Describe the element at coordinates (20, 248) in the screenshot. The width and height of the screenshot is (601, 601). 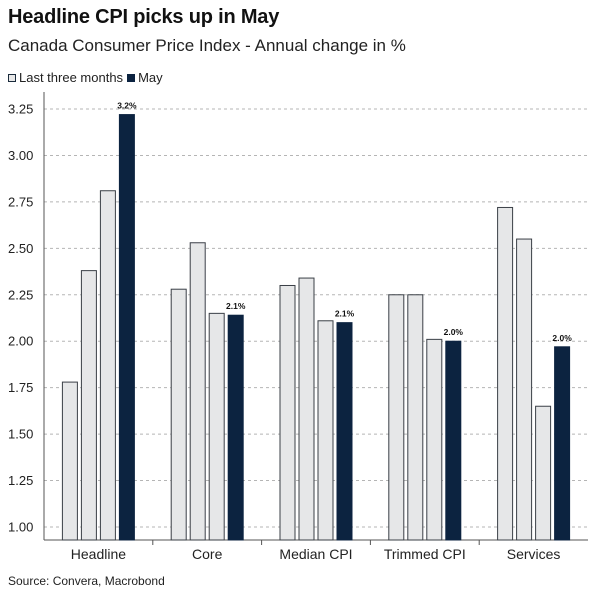
I see `y-tick-label: 2.50` at that location.